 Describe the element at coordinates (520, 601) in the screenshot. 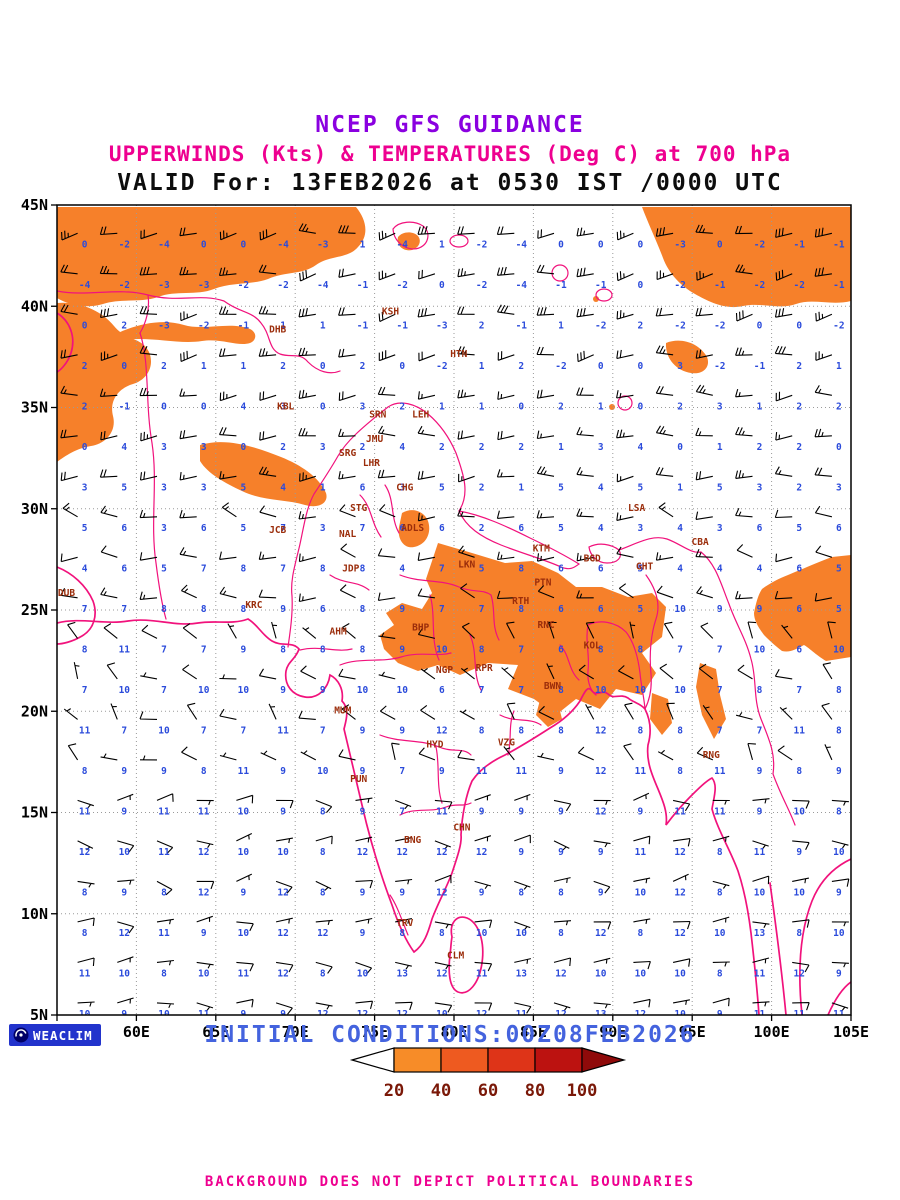

I see `svg-text: RTH` at that location.